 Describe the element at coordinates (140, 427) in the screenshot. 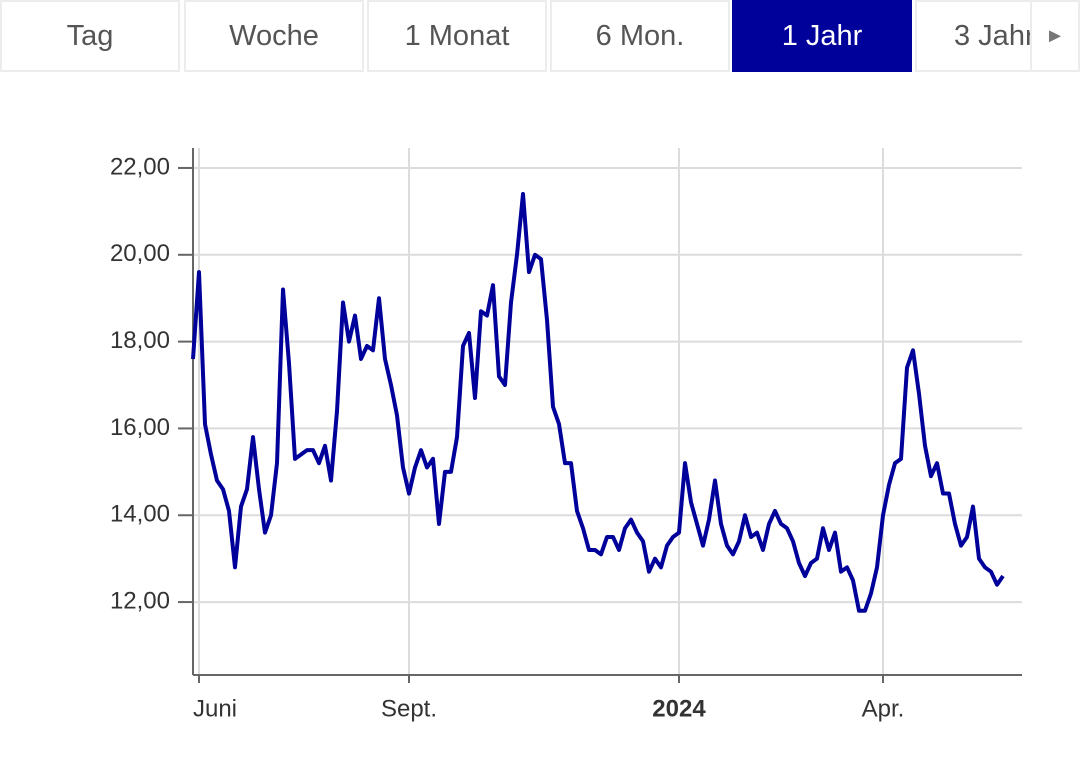

I see `y-tick-label: 16,00` at that location.